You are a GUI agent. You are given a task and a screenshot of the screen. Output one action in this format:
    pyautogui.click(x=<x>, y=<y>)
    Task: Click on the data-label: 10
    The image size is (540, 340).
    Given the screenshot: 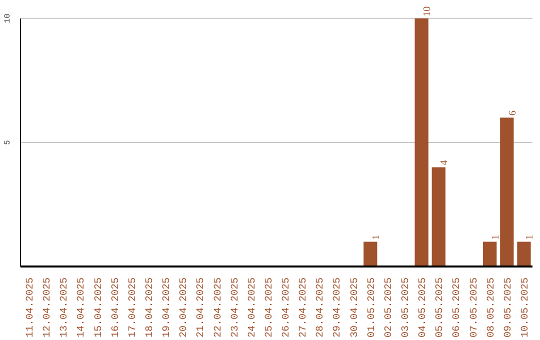 What is the action you would take?
    pyautogui.click(x=428, y=11)
    